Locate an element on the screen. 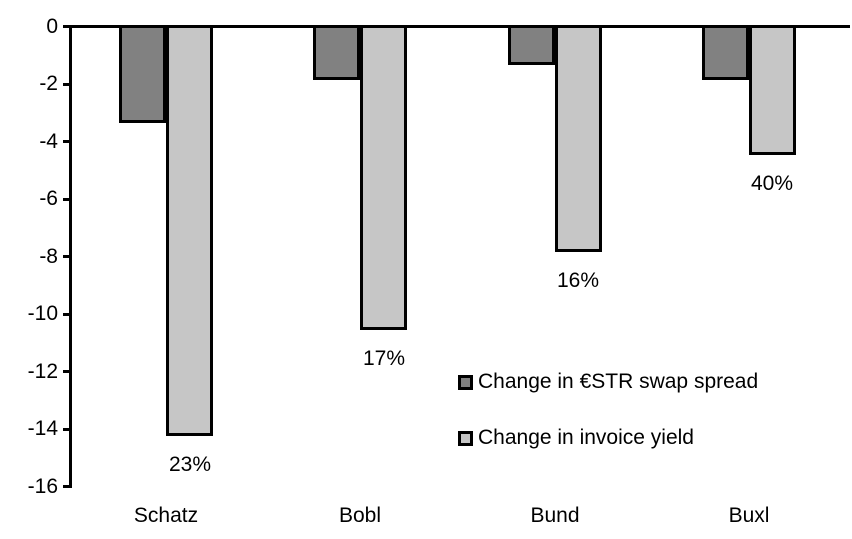 This screenshot has height=539, width=852. data-label-schatz: 23% is located at coordinates (190, 464).